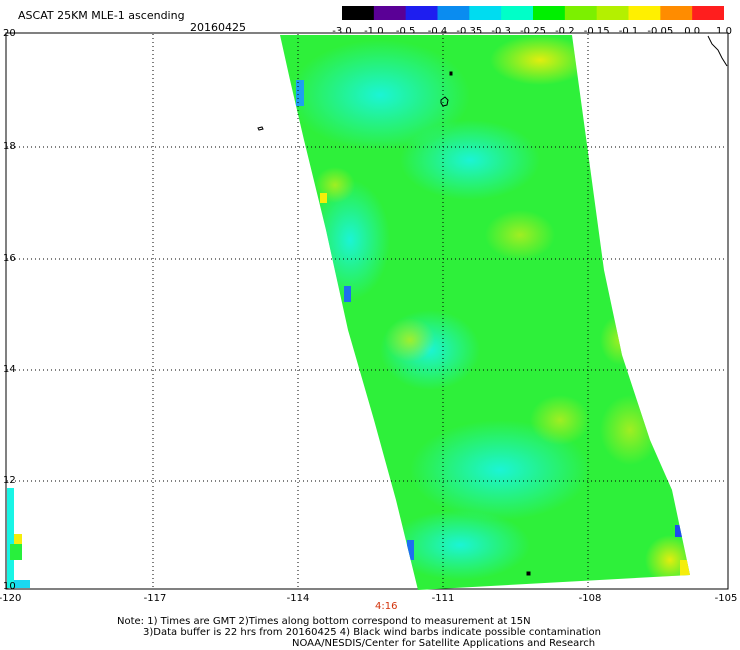  I want to click on lon-label-111: -111, so click(443, 598).